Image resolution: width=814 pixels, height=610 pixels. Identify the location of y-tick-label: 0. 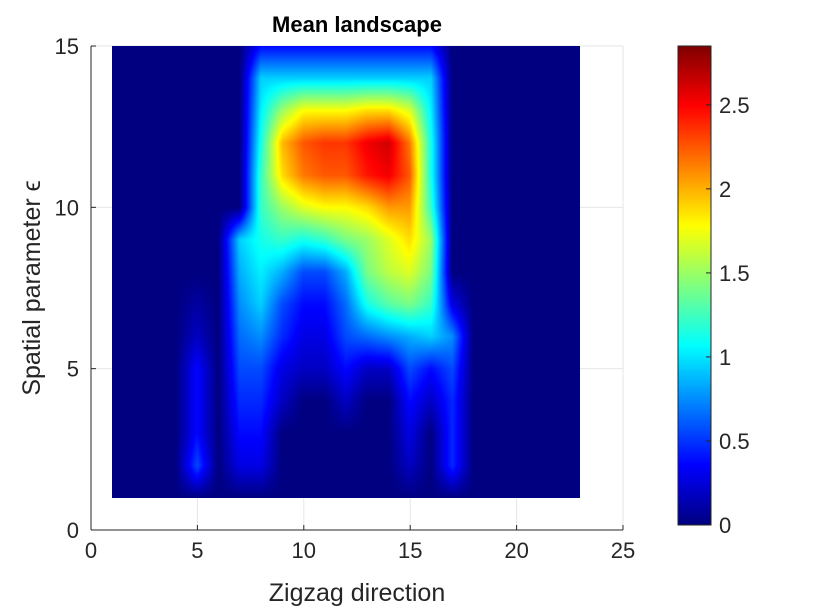
(73, 530).